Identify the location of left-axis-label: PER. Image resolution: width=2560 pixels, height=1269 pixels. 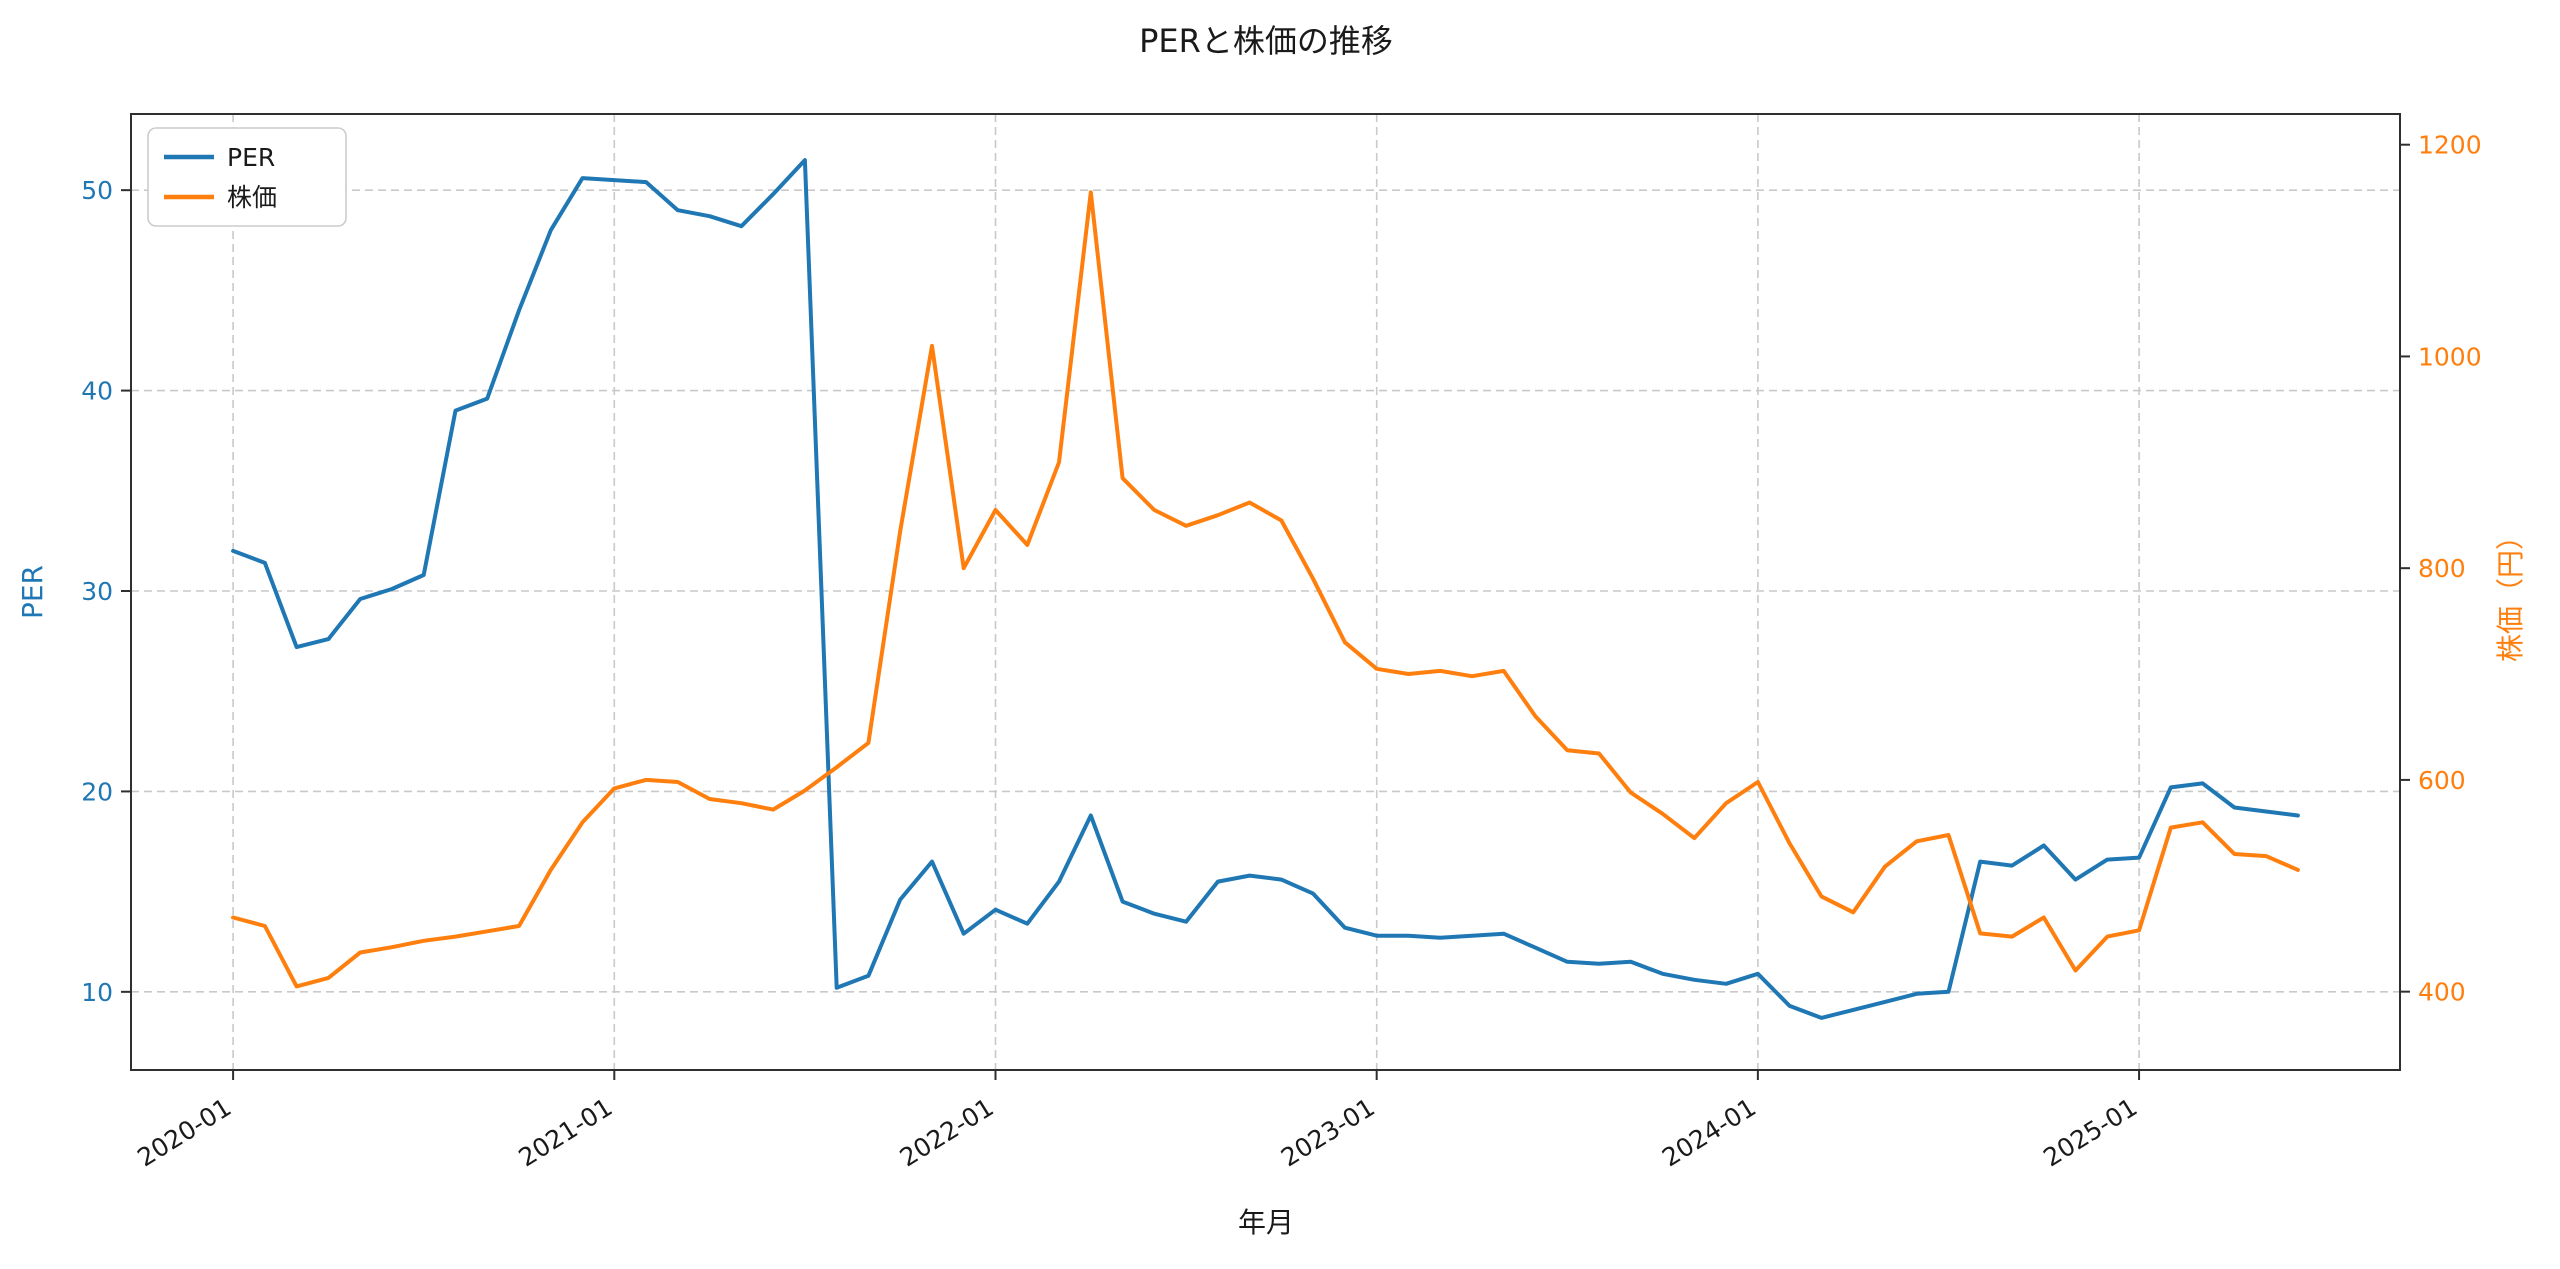
(32, 592).